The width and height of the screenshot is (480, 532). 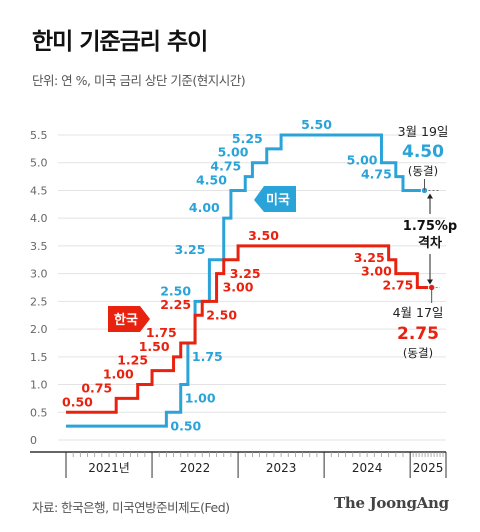 I want to click on y-tick-label: 3.5, so click(x=39, y=246).